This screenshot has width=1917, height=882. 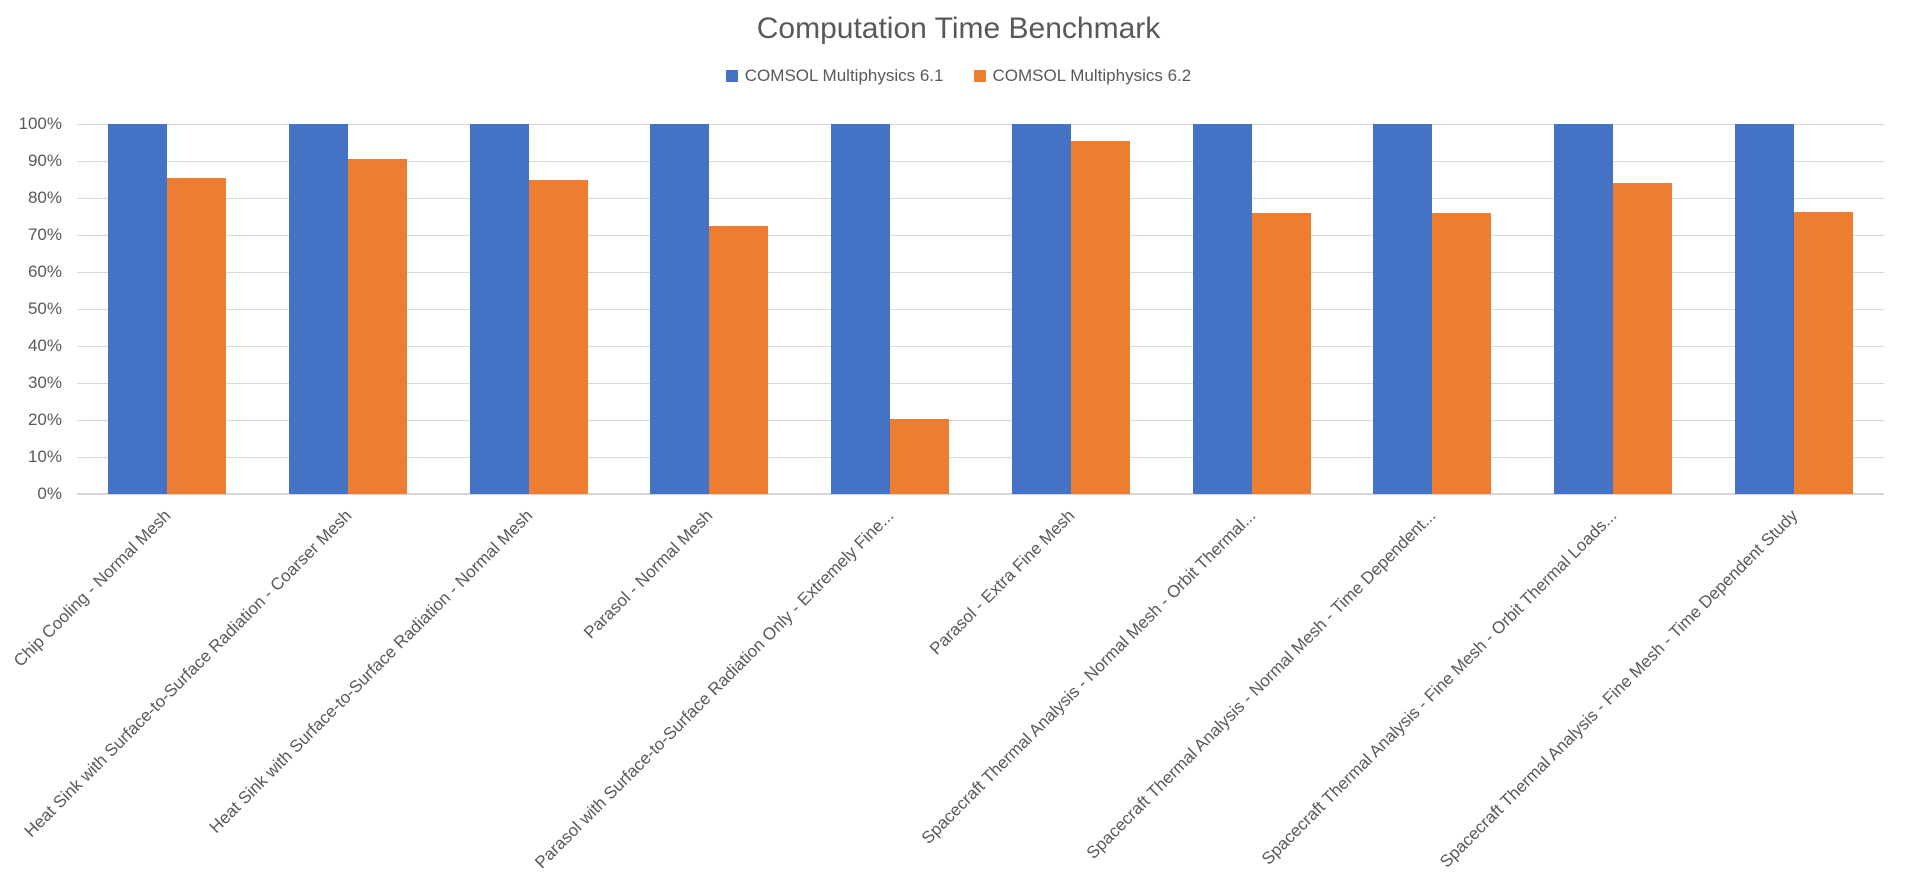 What do you see at coordinates (44, 419) in the screenshot?
I see `y-axis-tick-label: 20%` at bounding box center [44, 419].